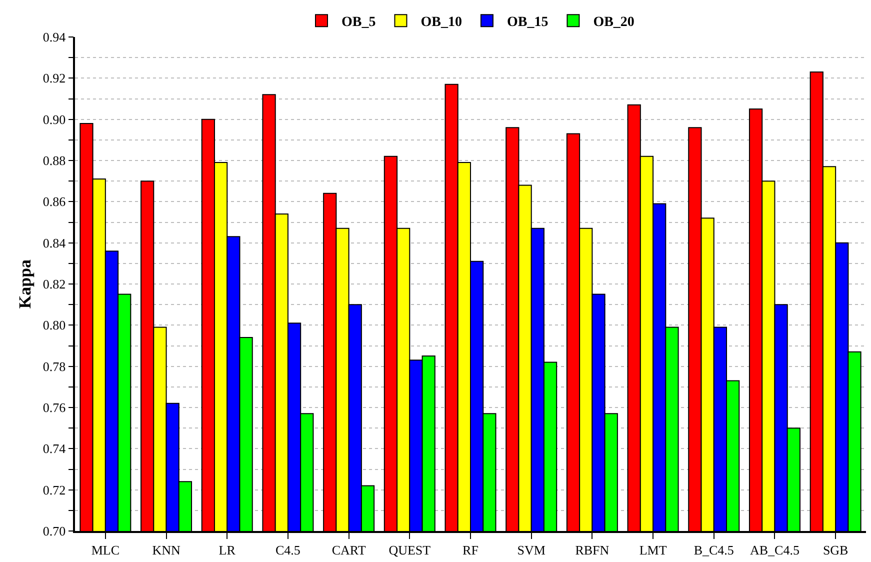 This screenshot has width=871, height=562. I want to click on x-tick-label: CART, so click(349, 550).